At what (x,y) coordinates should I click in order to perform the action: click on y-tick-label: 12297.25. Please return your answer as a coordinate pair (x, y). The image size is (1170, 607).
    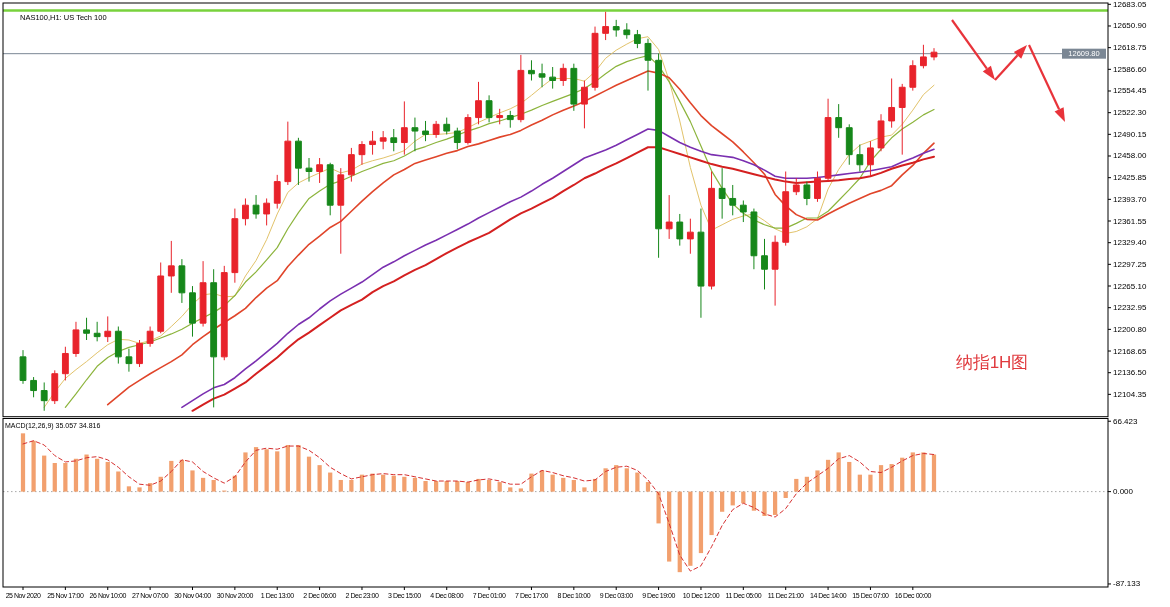
    Looking at the image, I should click on (1130, 264).